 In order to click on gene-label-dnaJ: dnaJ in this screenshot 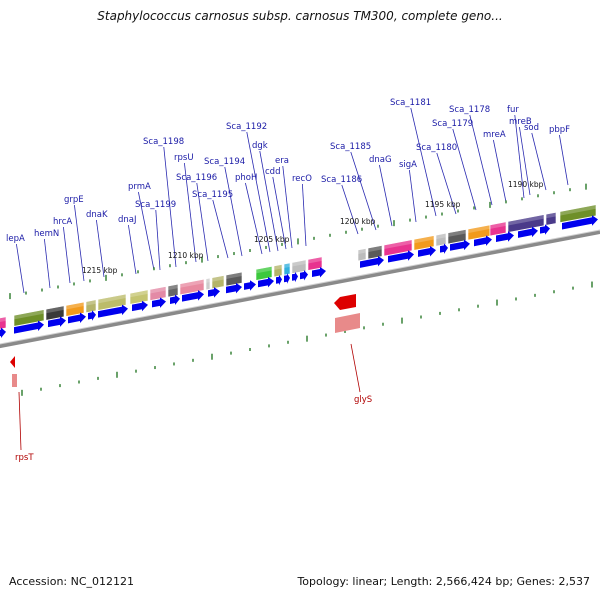, I will do `click(127, 220)`.